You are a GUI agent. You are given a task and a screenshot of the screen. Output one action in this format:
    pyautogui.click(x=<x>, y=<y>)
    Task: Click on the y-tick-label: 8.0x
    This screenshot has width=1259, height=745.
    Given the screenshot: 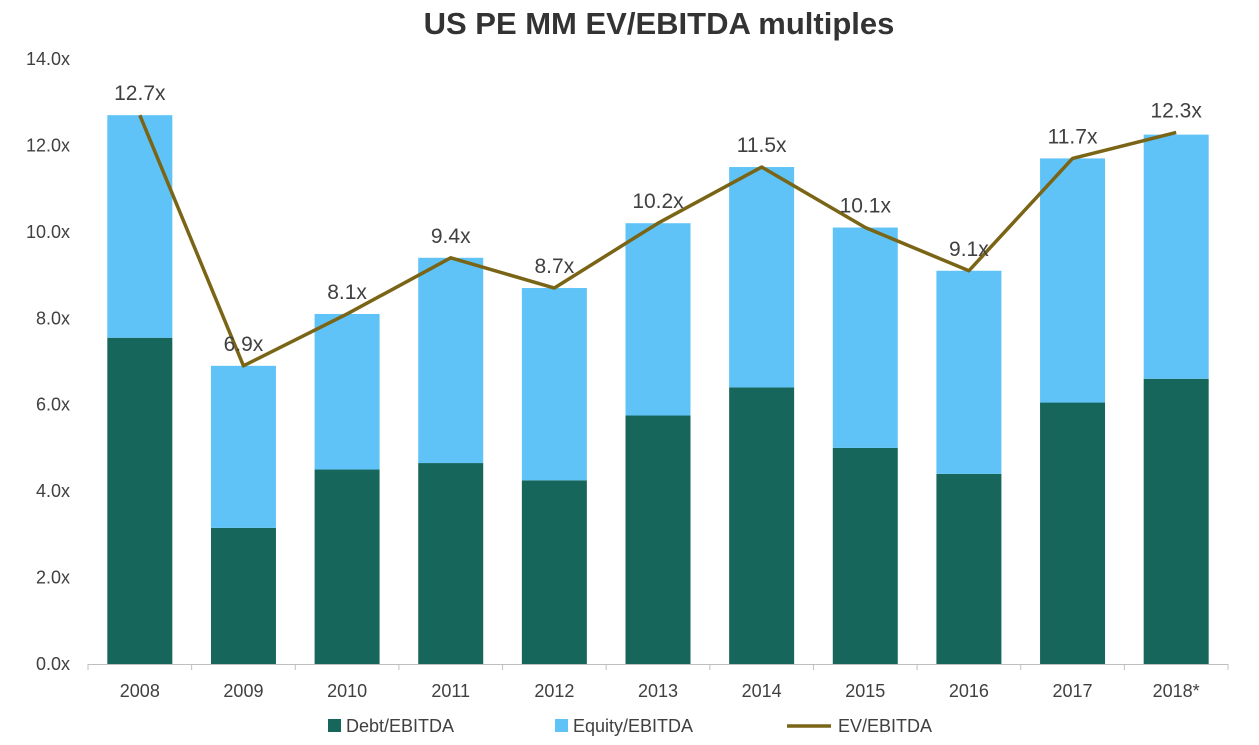 What is the action you would take?
    pyautogui.click(x=53, y=318)
    